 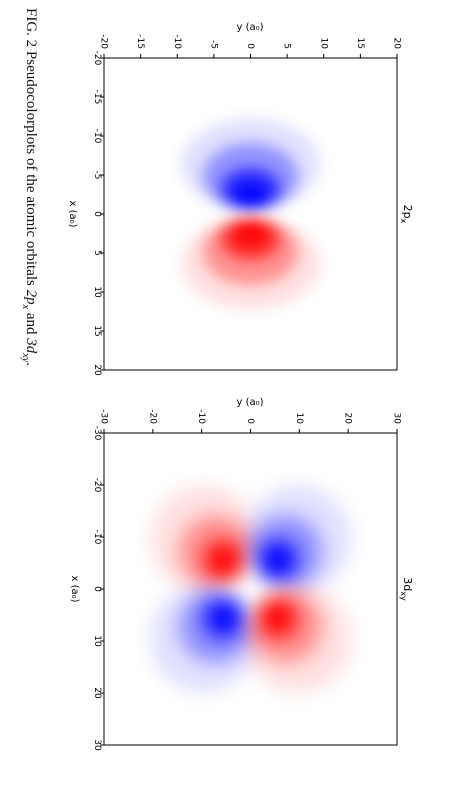 I want to click on y-axis-label-3dxy: y (a₀), so click(x=249, y=402).